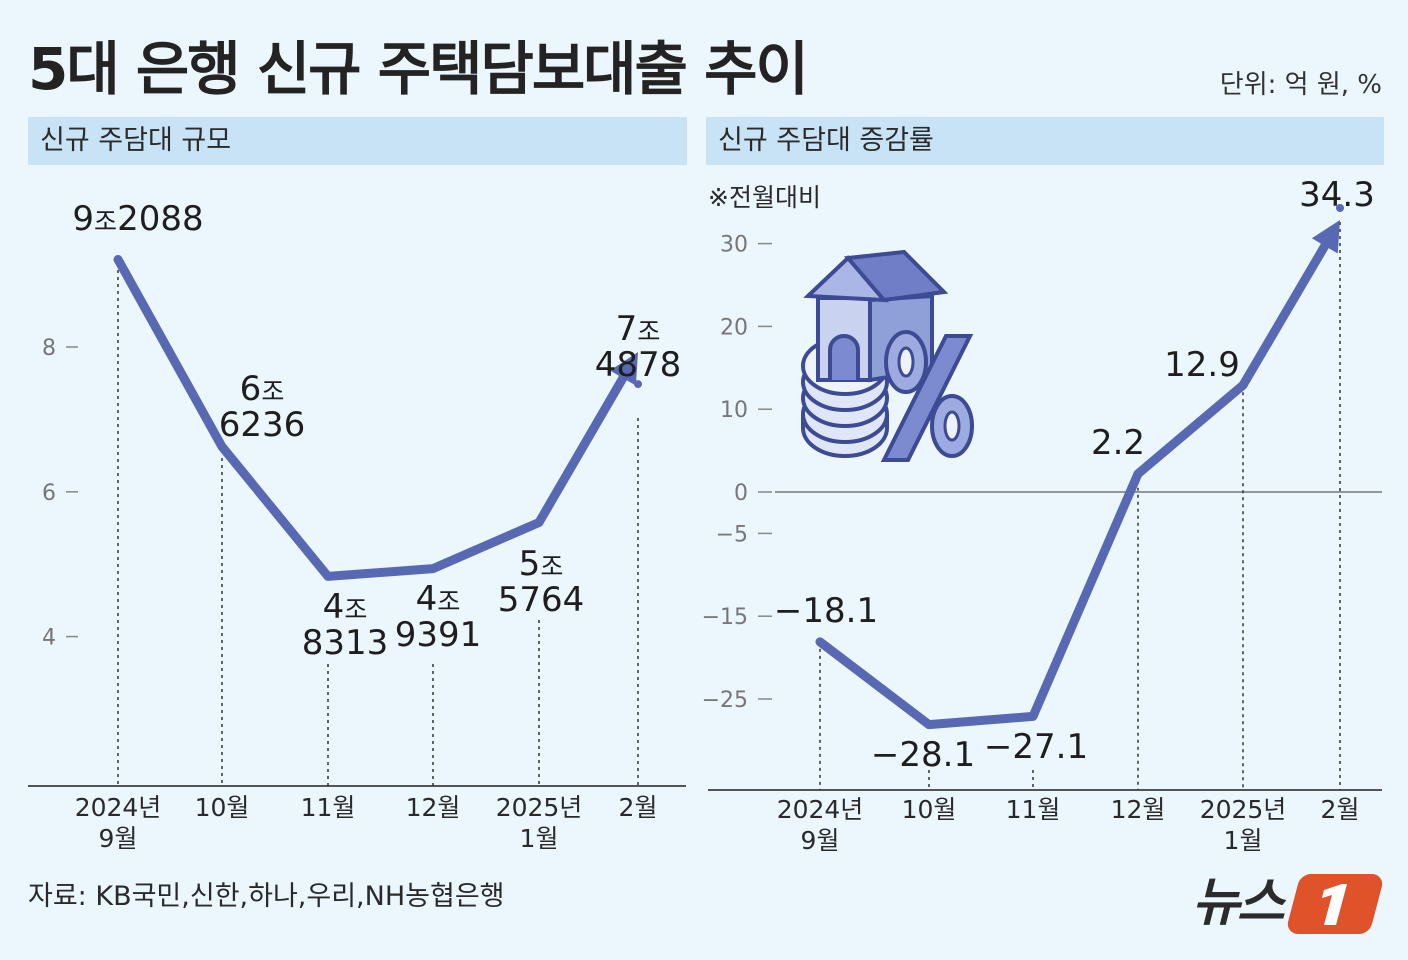  Describe the element at coordinates (1036, 747) in the screenshot. I see `right-data-label: −27.1` at that location.